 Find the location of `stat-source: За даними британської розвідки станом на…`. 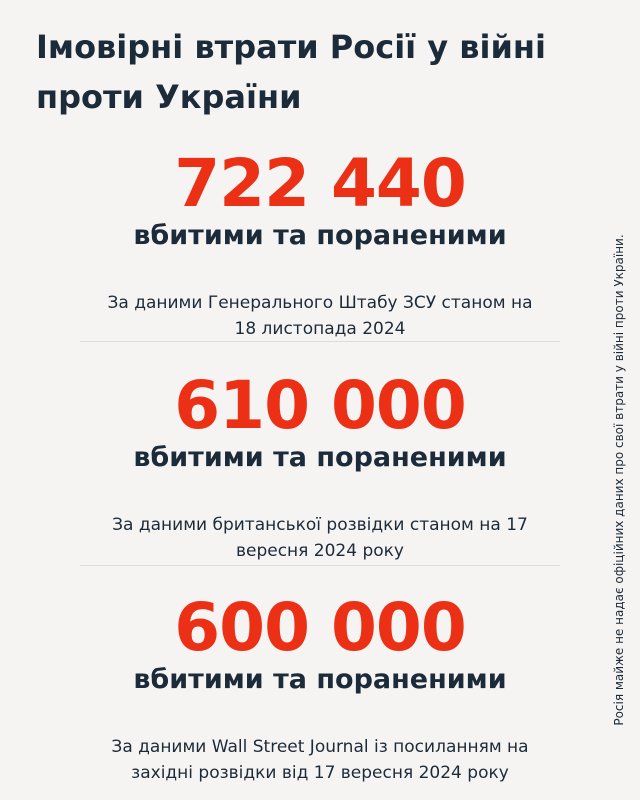

stat-source: За даними британської розвідки станом на… is located at coordinates (320, 538).